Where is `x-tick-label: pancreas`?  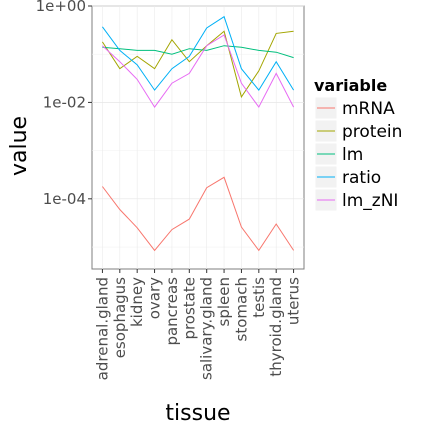 x-tick-label: pancreas is located at coordinates (172, 311).